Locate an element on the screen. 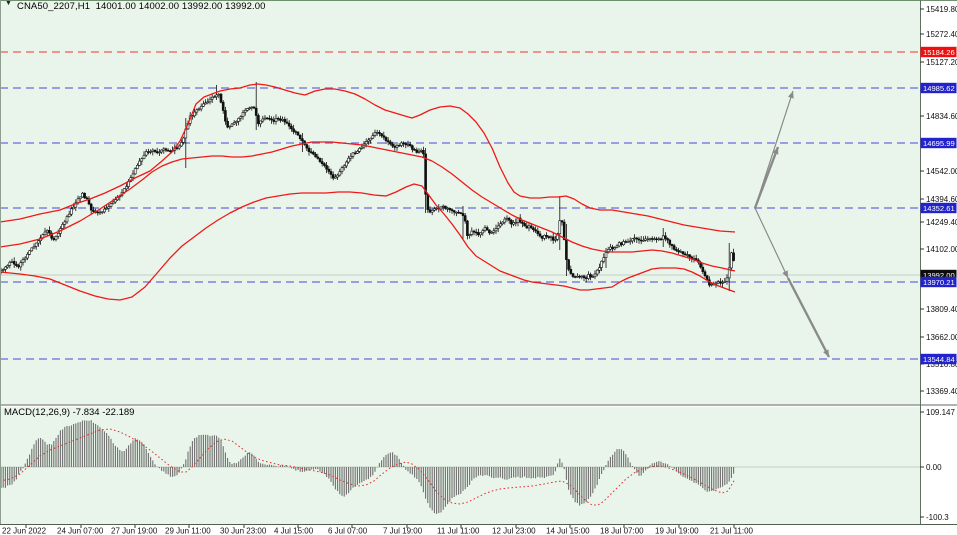 The height and width of the screenshot is (535, 957). svg-text: -100.3 is located at coordinates (937, 517).